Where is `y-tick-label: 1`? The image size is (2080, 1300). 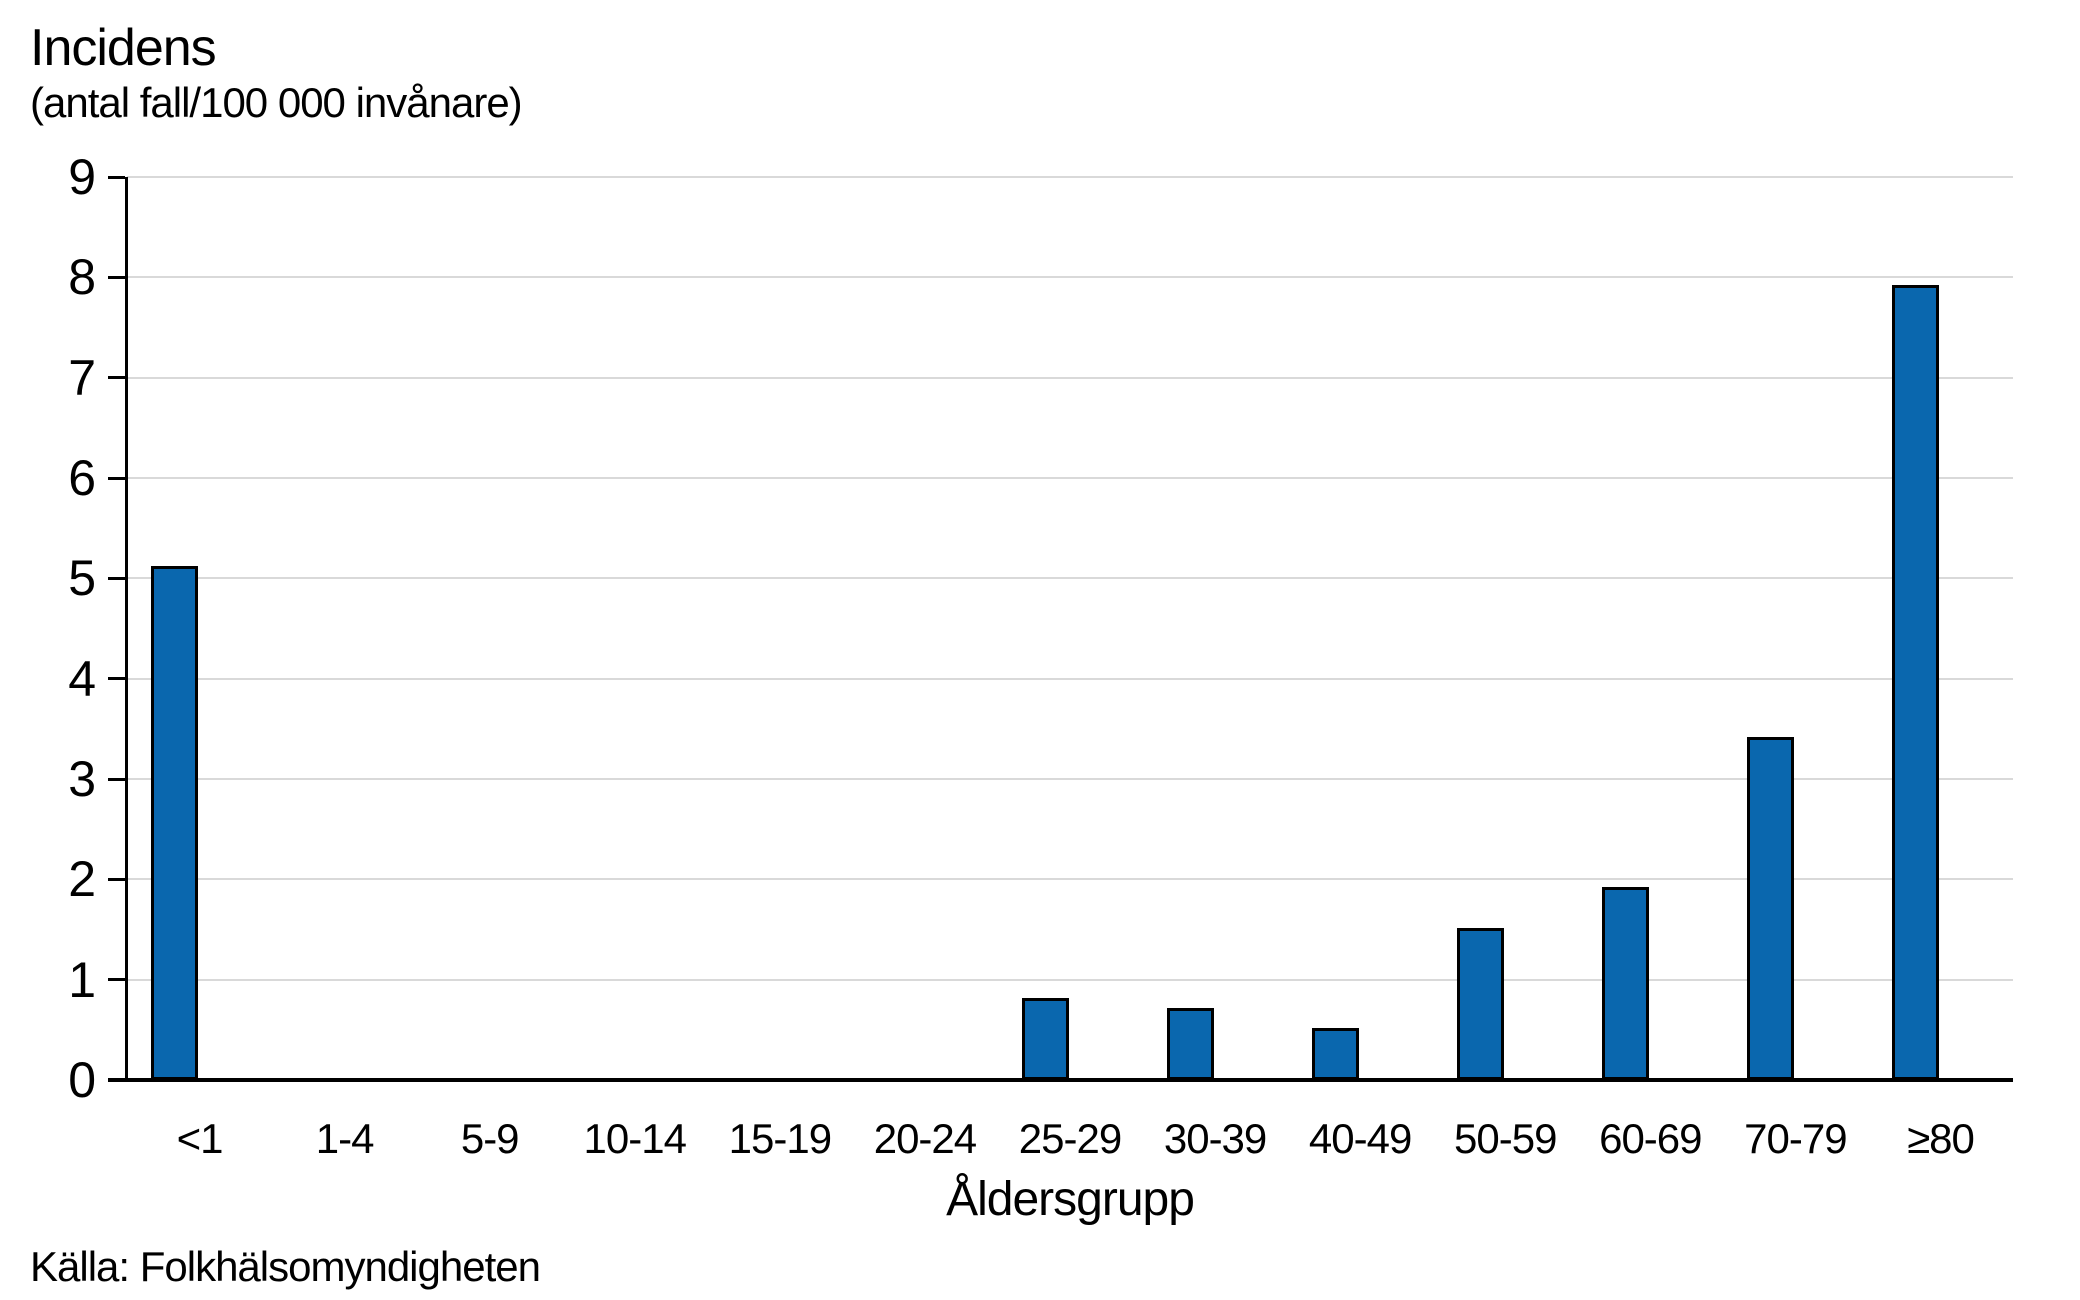 y-tick-label: 1 is located at coordinates (82, 979).